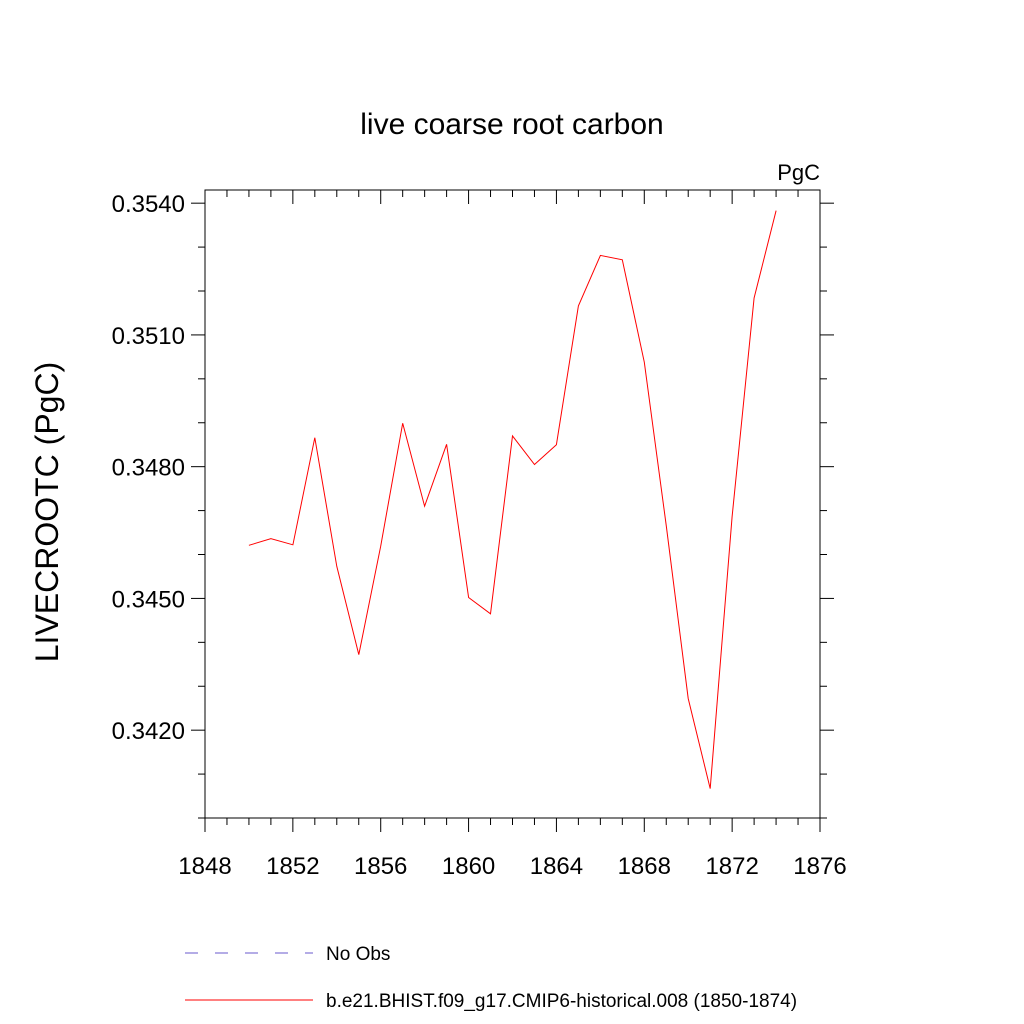 The image size is (1024, 1024). Describe the element at coordinates (148, 599) in the screenshot. I see `y-tick-label: 0.3450` at that location.